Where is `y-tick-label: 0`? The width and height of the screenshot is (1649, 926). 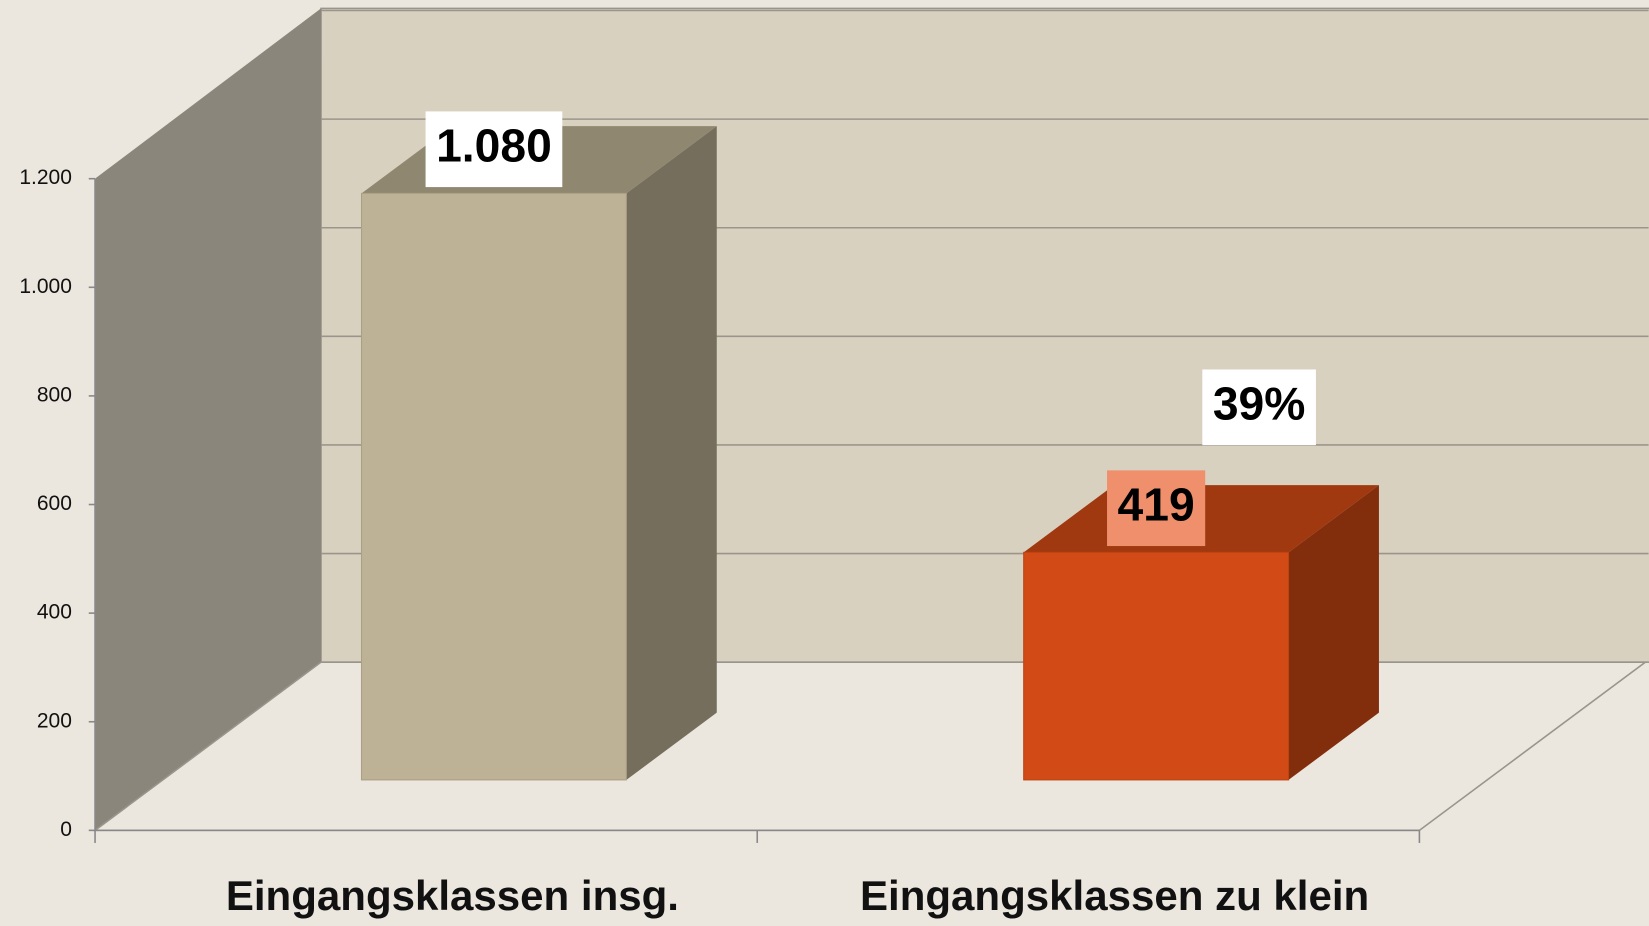 y-tick-label: 0 is located at coordinates (66, 829).